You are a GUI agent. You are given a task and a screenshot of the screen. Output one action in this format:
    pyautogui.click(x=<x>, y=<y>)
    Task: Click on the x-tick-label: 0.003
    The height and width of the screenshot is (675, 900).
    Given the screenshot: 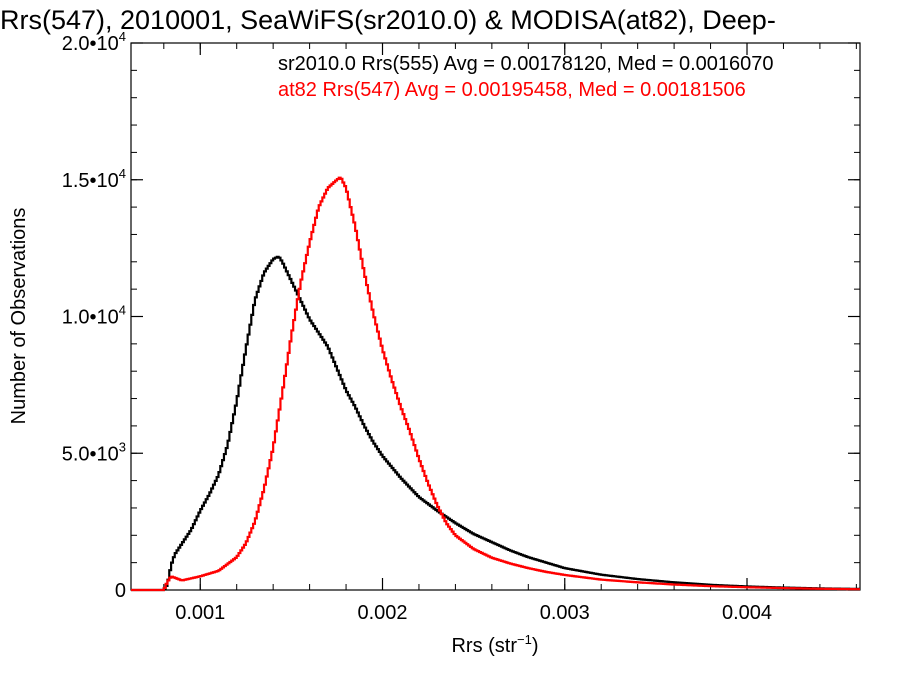 What is the action you would take?
    pyautogui.click(x=565, y=613)
    